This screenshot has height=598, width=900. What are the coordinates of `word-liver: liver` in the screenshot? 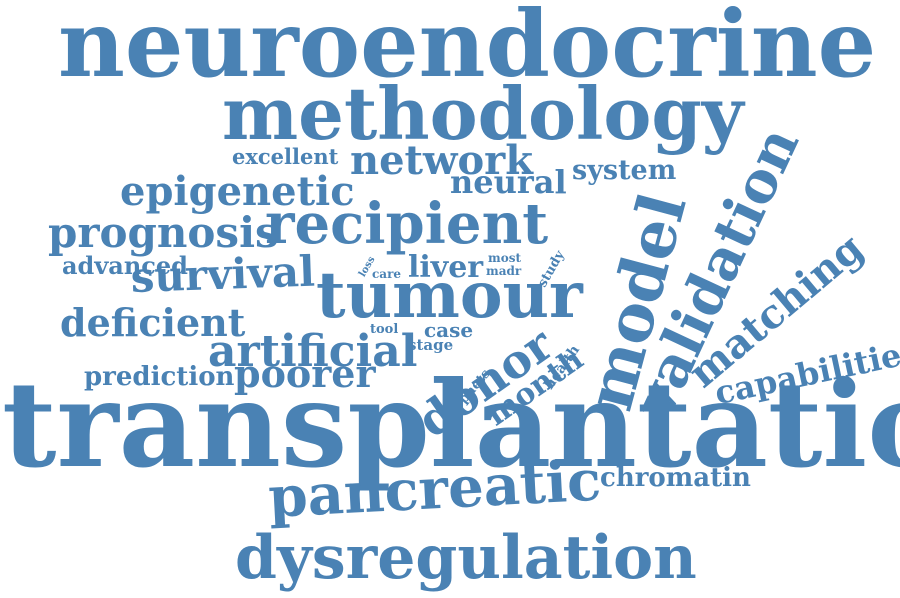 It's located at (446, 267).